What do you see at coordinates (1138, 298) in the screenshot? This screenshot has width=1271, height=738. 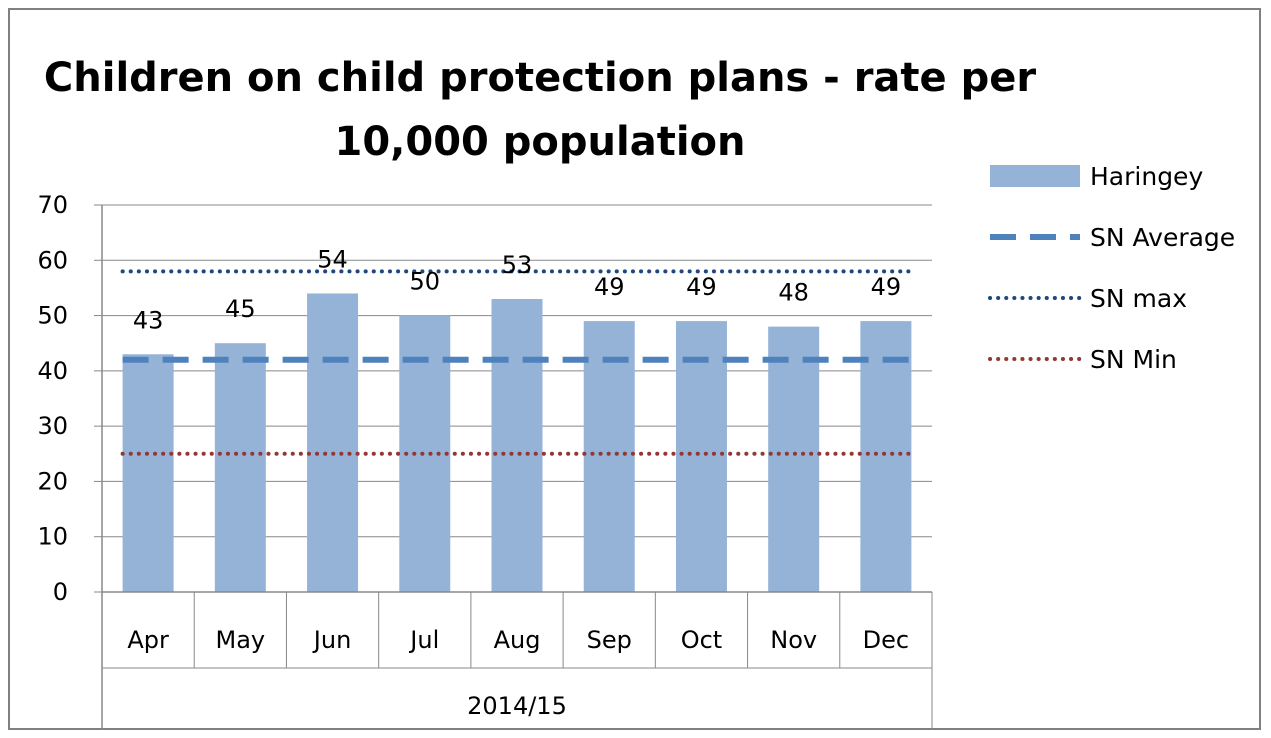 I see `legend-label-sn-max: SN max` at bounding box center [1138, 298].